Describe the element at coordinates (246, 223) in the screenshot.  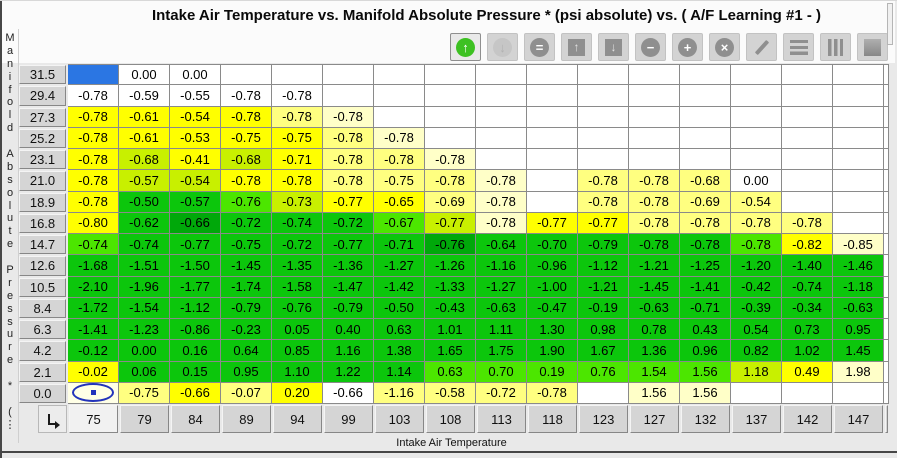
I see `cell-16.8-89: -0.72` at that location.